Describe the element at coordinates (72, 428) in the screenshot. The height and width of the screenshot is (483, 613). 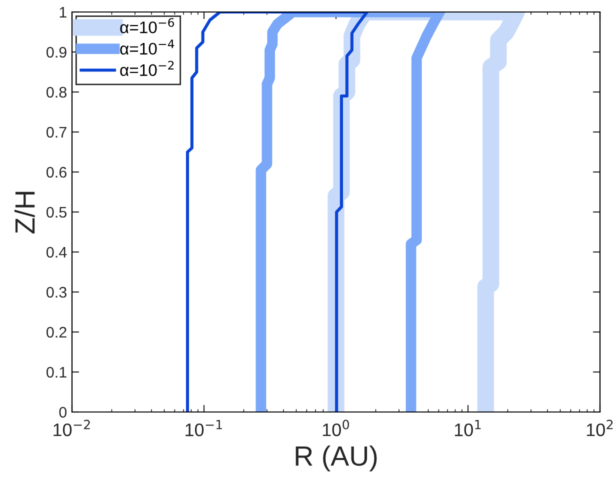
I see `x-tick-label: 10$^{−2}$` at that location.